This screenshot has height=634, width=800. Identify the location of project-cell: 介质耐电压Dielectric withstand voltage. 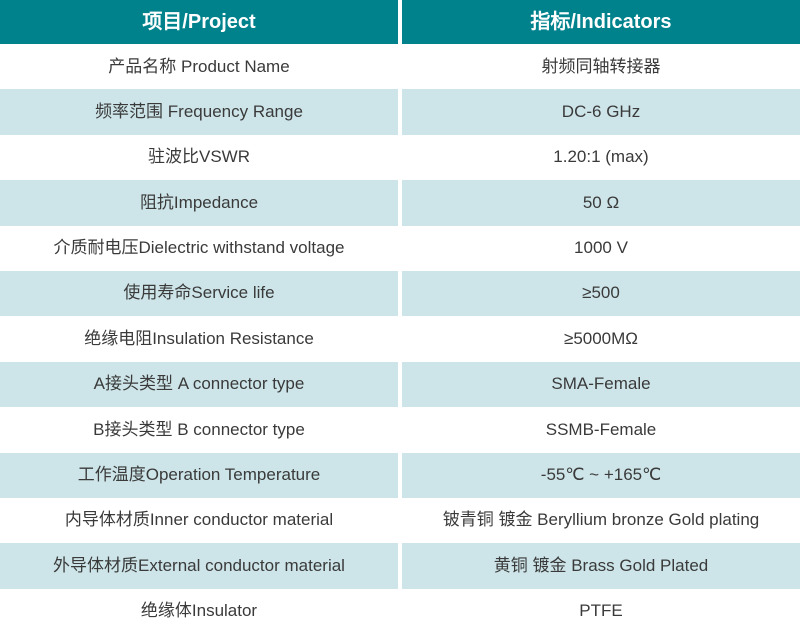
(199, 248).